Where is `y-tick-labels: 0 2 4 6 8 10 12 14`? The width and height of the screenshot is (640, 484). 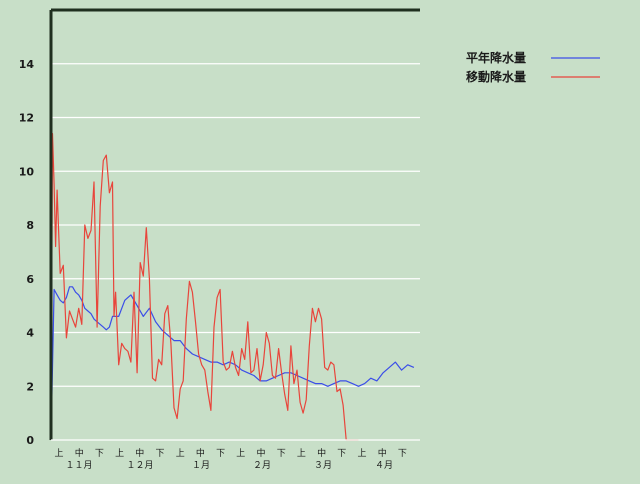 y-tick-labels: 0 2 4 6 8 10 12 14 is located at coordinates (27, 252).